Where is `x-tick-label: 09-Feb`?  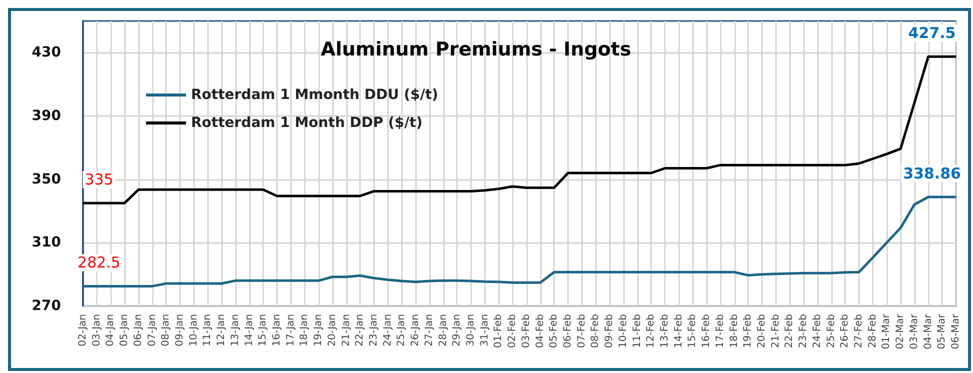
x-tick-label: 09-Feb is located at coordinates (610, 331).